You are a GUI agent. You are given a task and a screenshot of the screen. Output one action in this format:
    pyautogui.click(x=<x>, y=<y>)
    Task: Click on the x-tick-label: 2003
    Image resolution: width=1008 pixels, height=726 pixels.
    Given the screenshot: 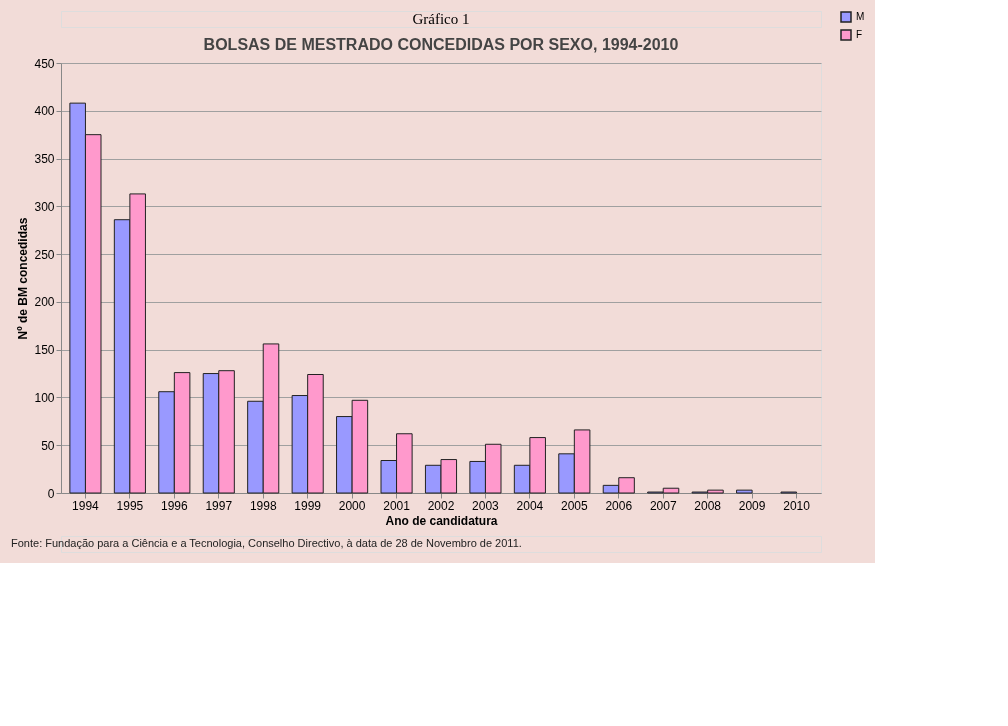 What is the action you would take?
    pyautogui.click(x=486, y=505)
    